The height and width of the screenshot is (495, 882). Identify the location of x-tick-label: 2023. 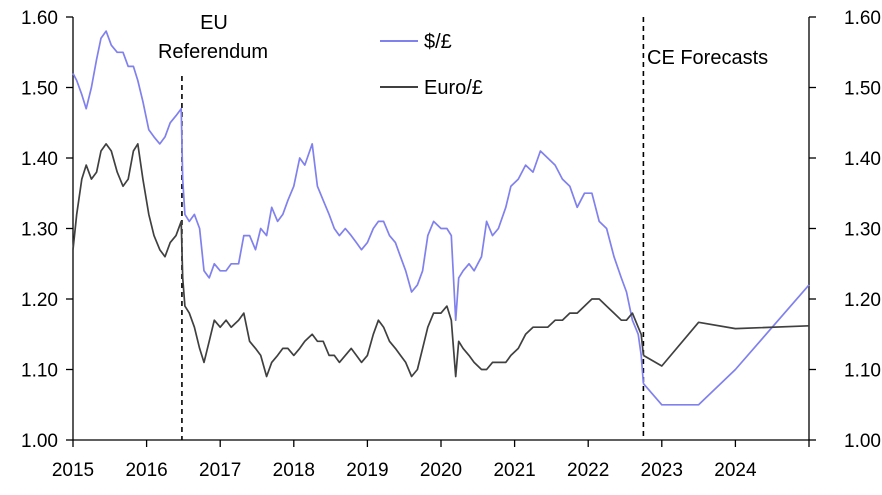
(662, 470).